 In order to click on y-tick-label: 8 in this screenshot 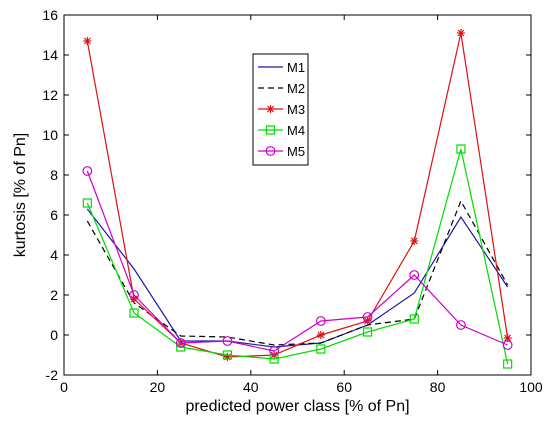, I will do `click(54, 175)`.